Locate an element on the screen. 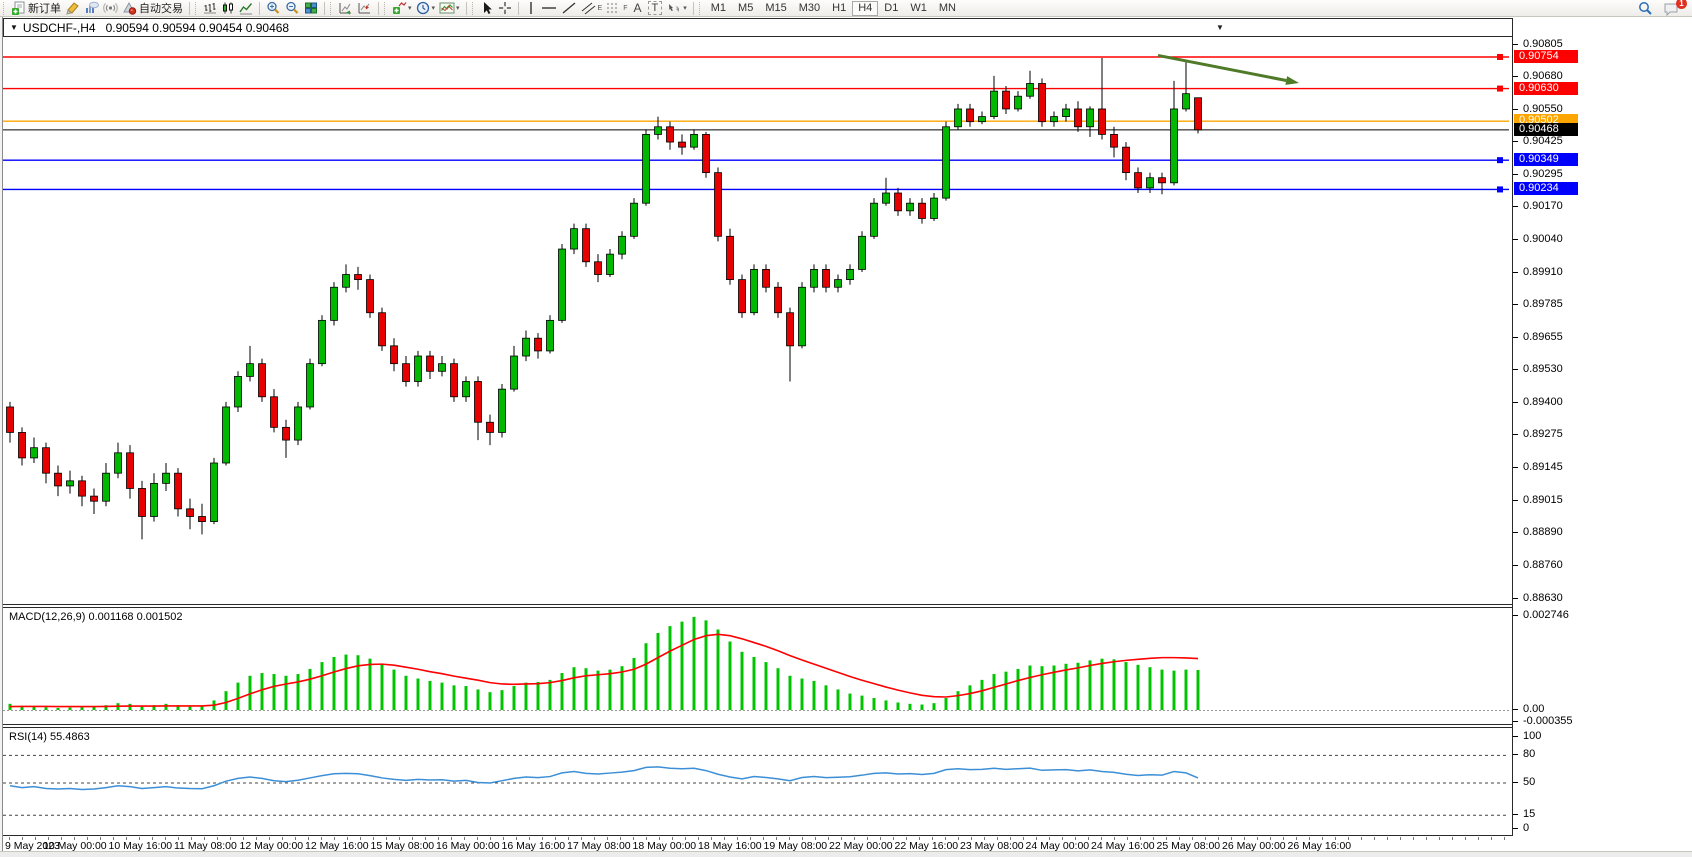 The height and width of the screenshot is (857, 1692). notifications-button: 1 is located at coordinates (1674, 8).